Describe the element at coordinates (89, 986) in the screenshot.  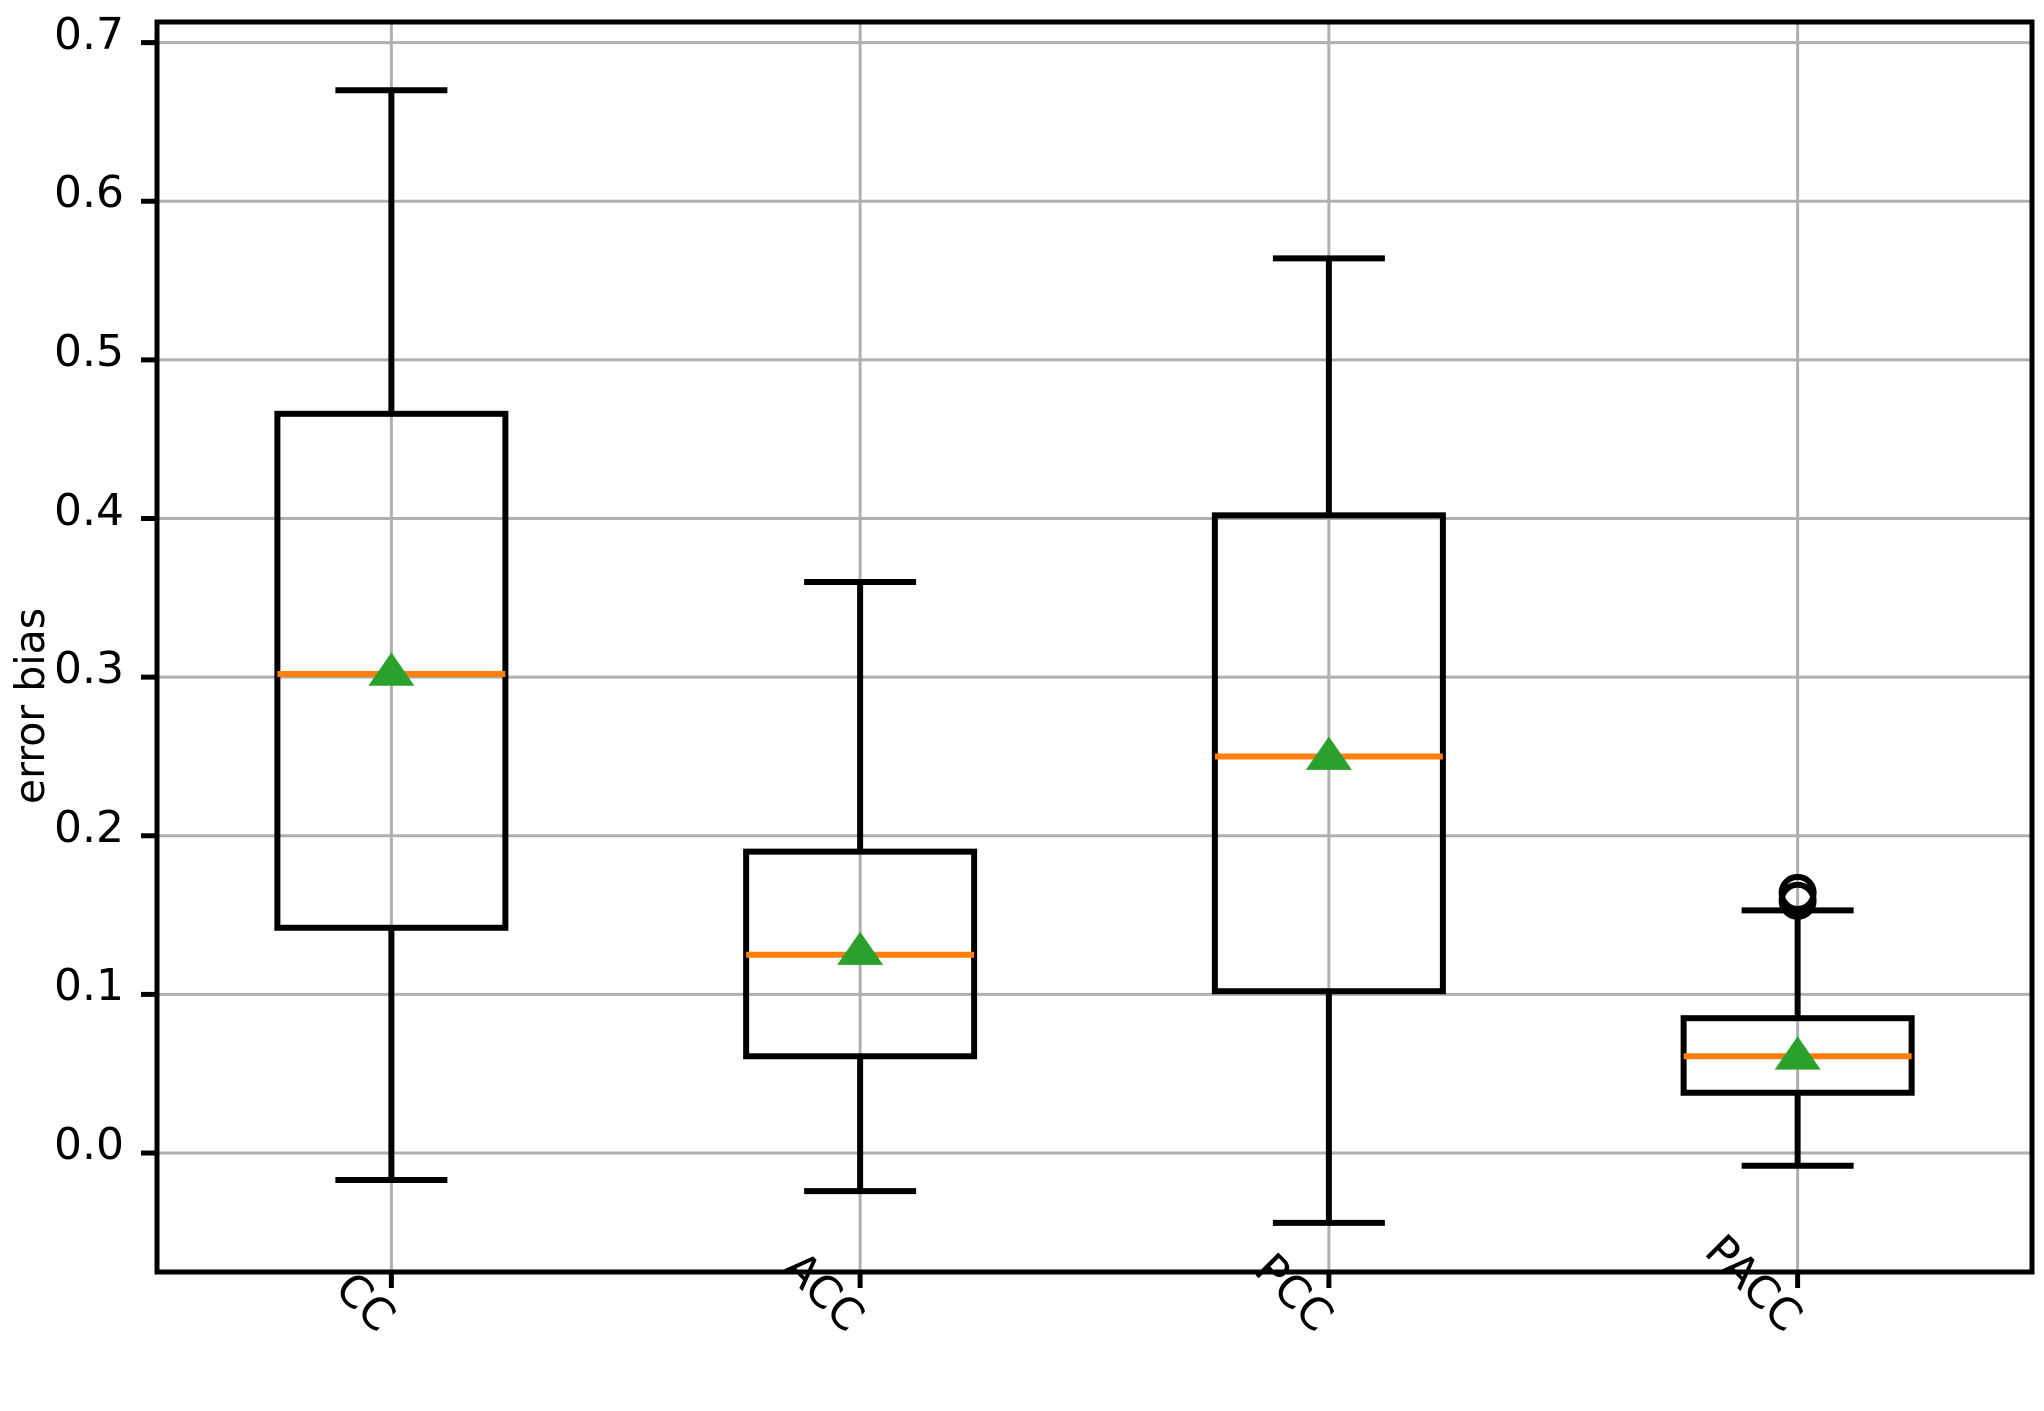
I see `y-axis-tick-label: 0.1` at that location.